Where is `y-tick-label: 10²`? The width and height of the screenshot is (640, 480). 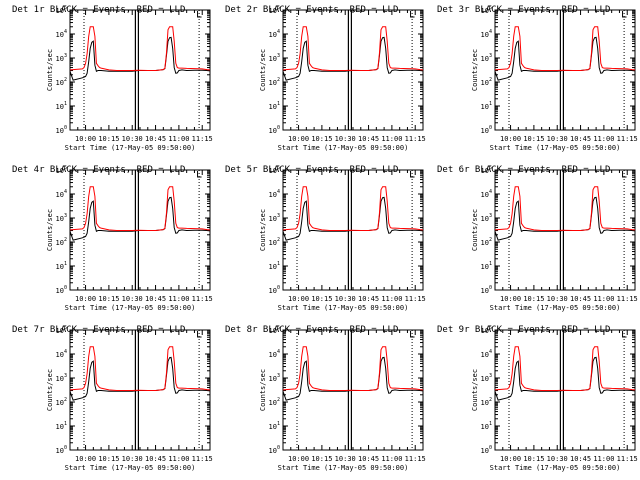 y-tick-label: 10² is located at coordinates (274, 402).